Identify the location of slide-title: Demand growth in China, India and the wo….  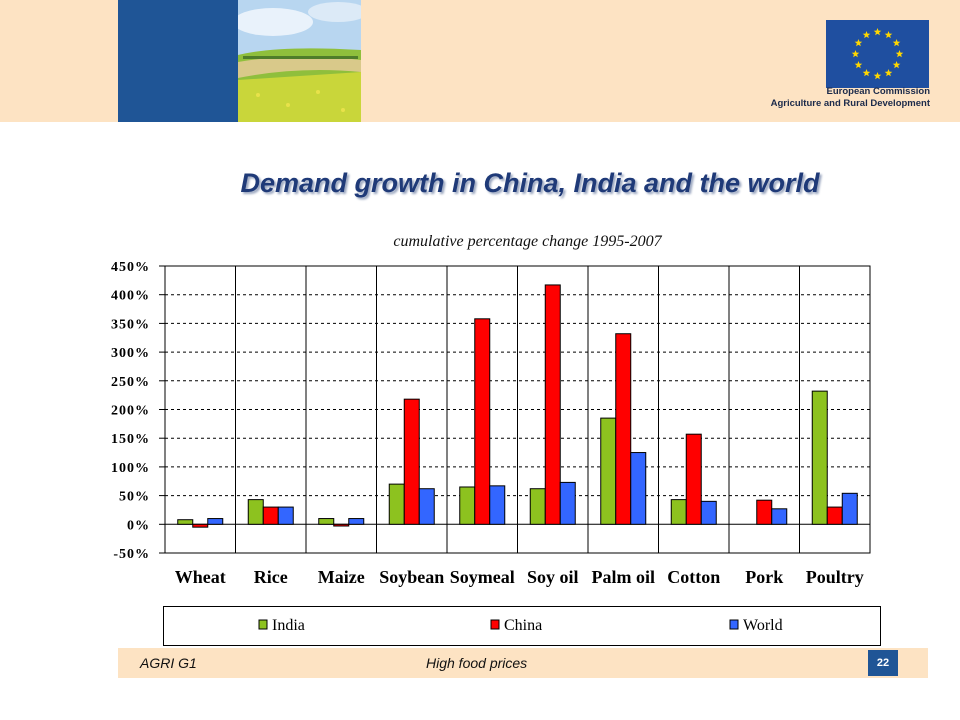
(530, 183).